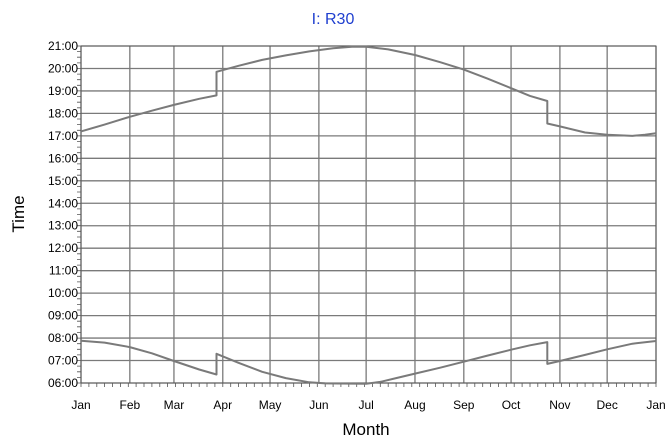  Describe the element at coordinates (270, 405) in the screenshot. I see `x-tick-label: May` at that location.